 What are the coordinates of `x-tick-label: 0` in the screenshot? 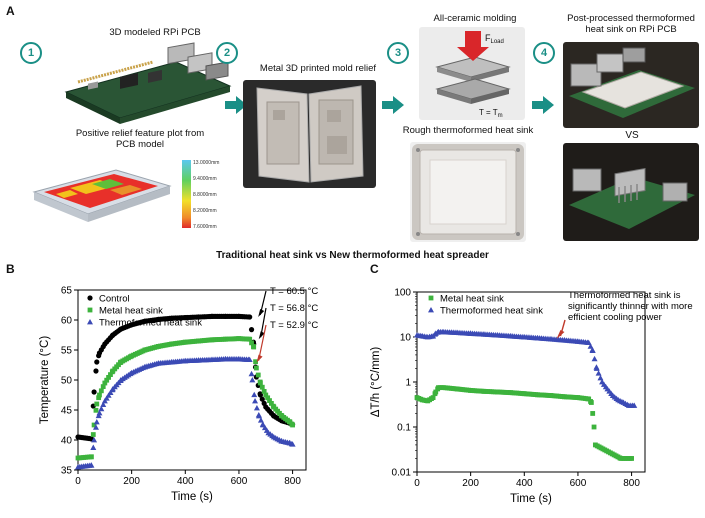 It's located at (78, 481).